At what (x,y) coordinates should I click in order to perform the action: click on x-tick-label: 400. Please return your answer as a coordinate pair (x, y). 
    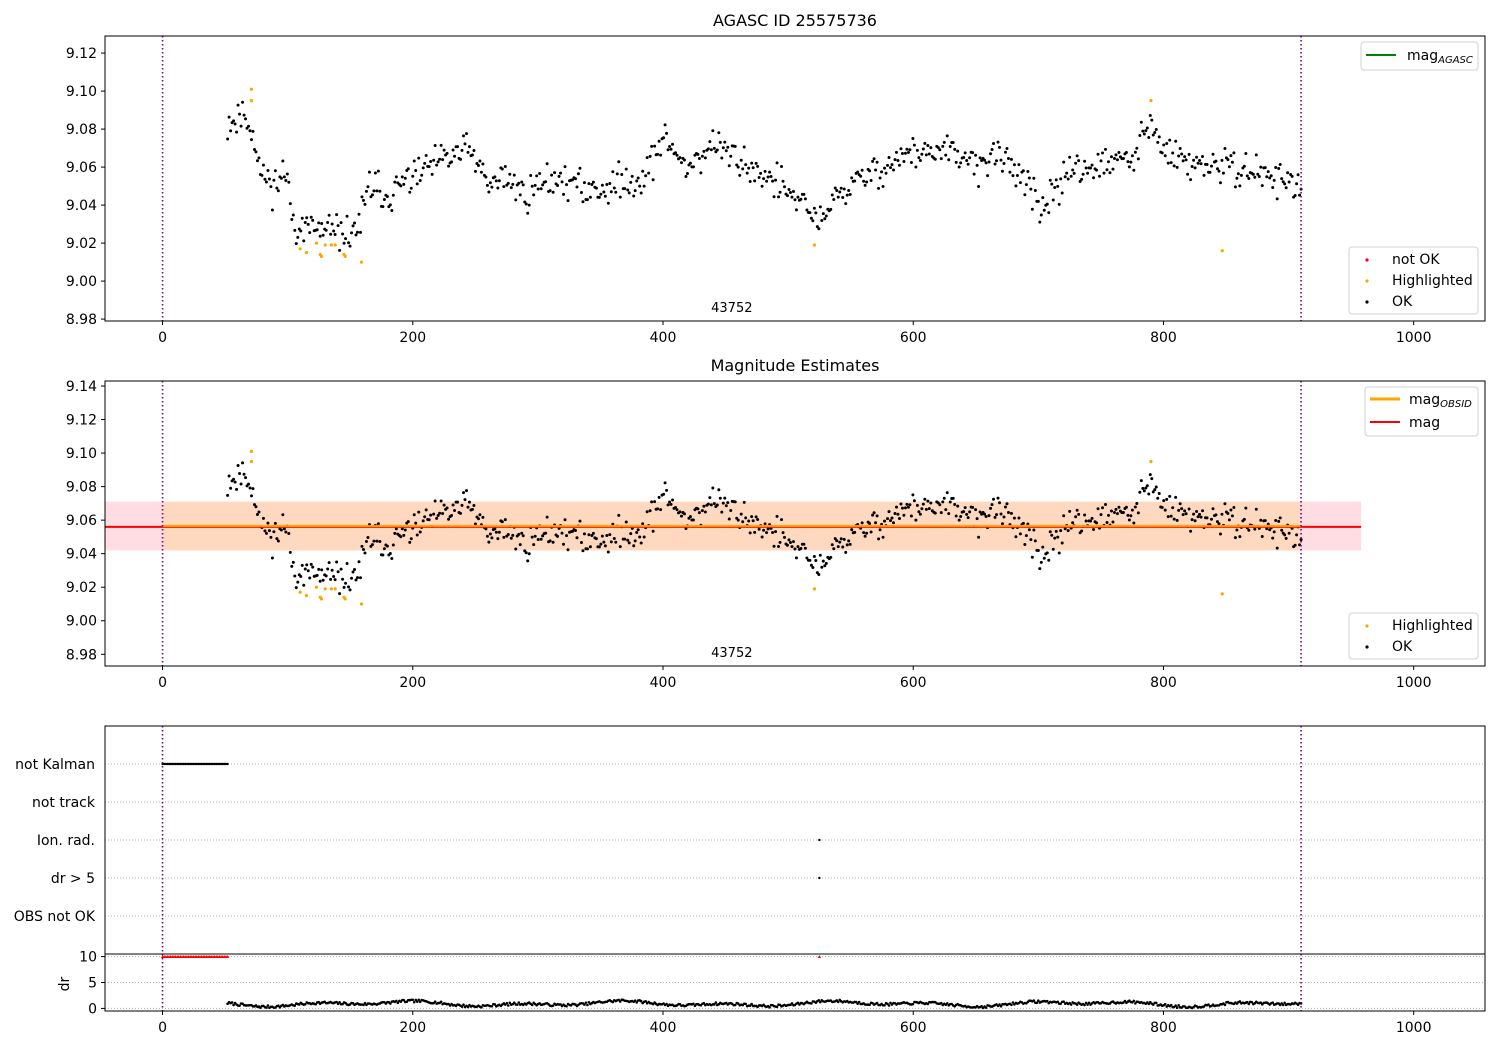
    Looking at the image, I should click on (663, 1028).